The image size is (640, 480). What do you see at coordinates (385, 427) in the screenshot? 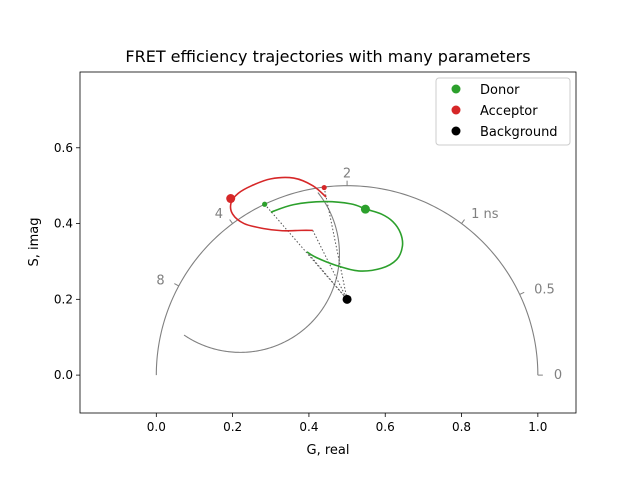
I see `x-tick-label: 0.6` at bounding box center [385, 427].